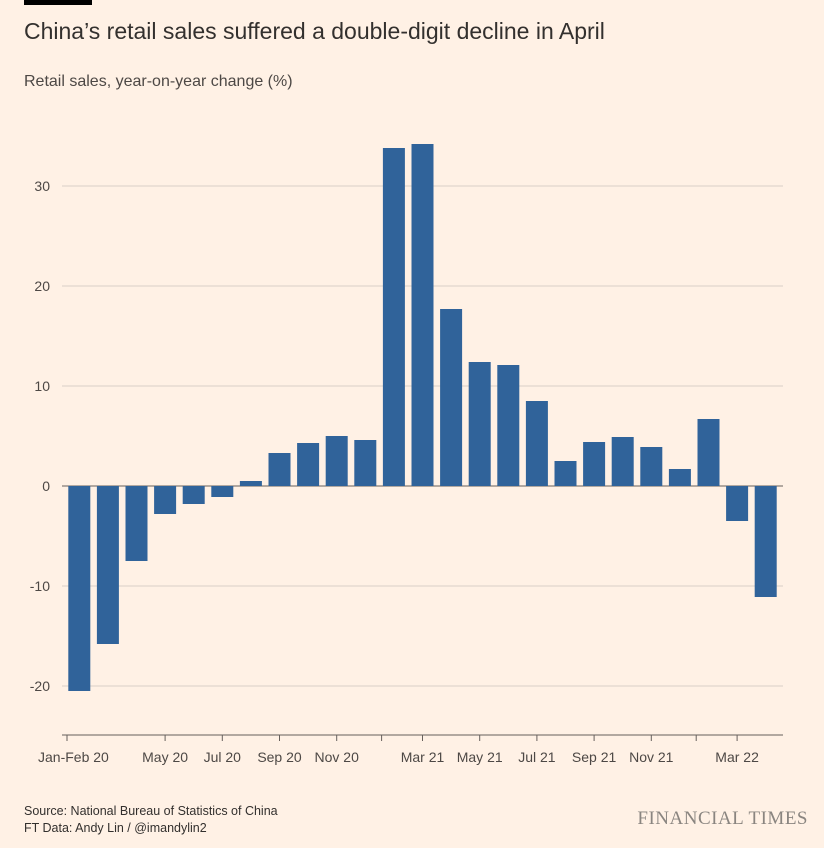 This screenshot has width=824, height=848. Describe the element at coordinates (40, 586) in the screenshot. I see `y-tick-label: -10` at that location.